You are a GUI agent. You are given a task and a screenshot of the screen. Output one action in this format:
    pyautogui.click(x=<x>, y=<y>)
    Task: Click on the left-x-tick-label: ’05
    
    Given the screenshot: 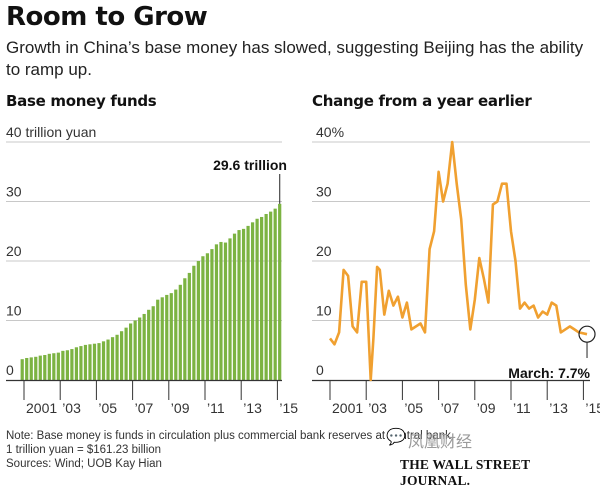 What is the action you would take?
    pyautogui.click(x=107, y=408)
    